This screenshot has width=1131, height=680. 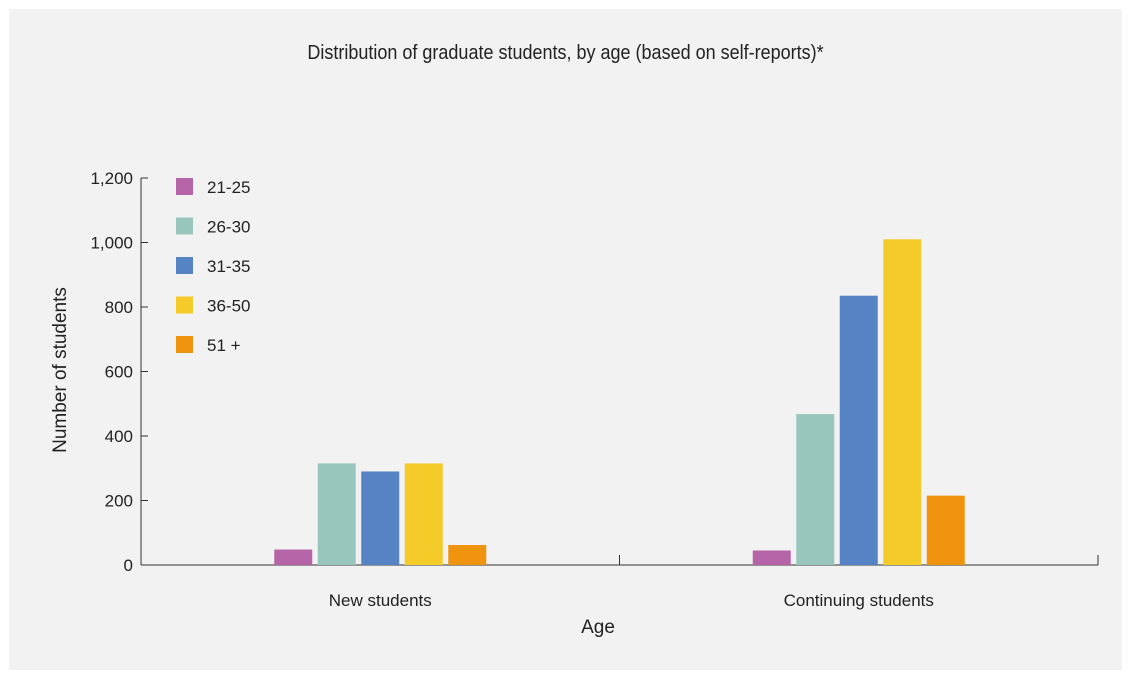 What do you see at coordinates (228, 266) in the screenshot?
I see `legend-label: 31-35` at bounding box center [228, 266].